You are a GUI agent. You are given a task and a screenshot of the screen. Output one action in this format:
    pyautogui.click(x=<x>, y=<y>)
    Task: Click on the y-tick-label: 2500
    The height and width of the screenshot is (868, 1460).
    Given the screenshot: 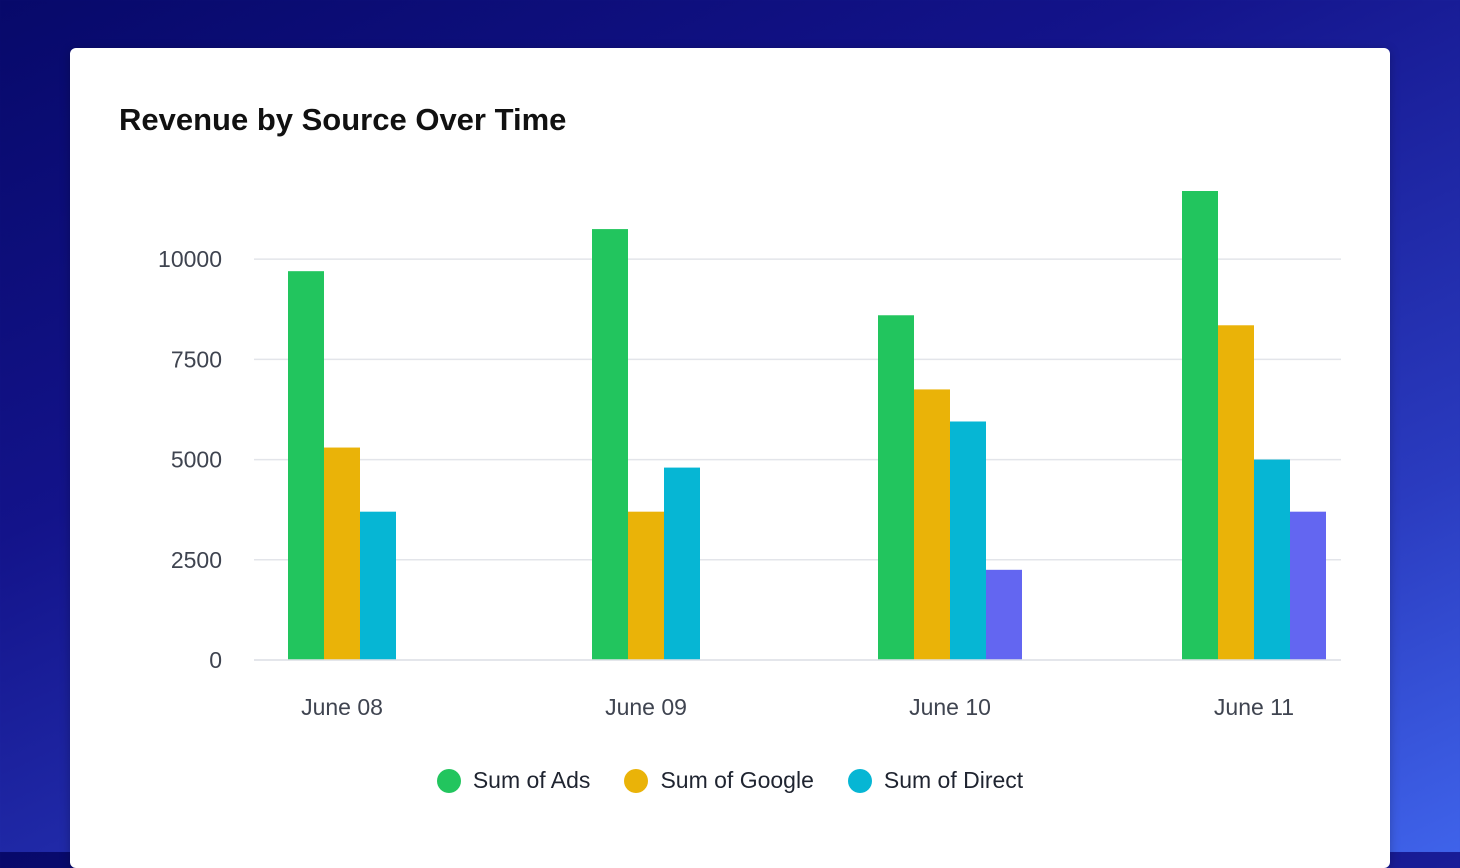 What is the action you would take?
    pyautogui.click(x=196, y=560)
    